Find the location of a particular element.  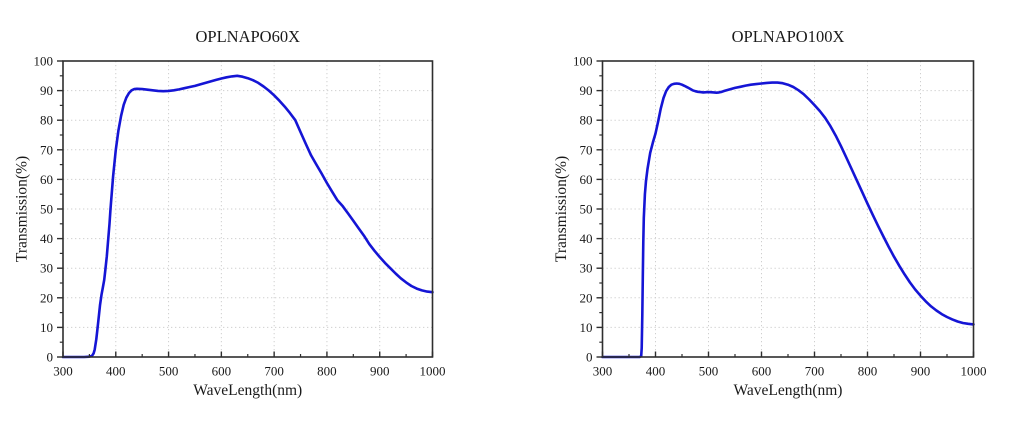

chart-title: OPLNAPO60X is located at coordinates (247, 36).